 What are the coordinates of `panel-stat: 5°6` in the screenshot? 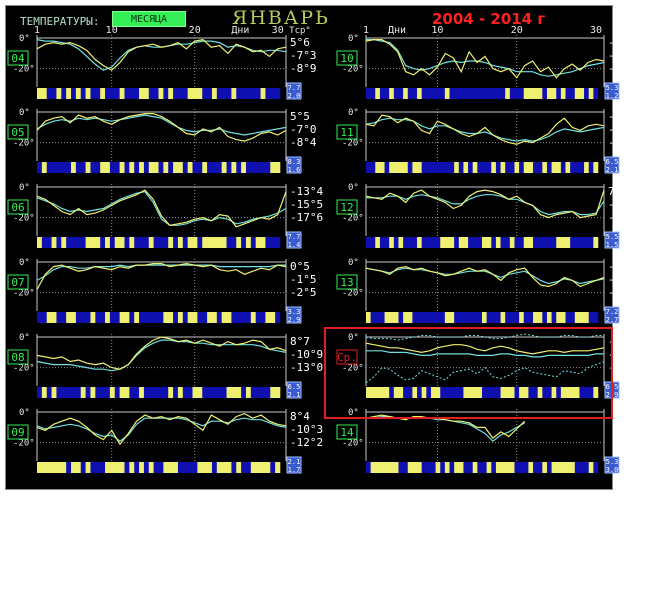 It's located at (300, 42).